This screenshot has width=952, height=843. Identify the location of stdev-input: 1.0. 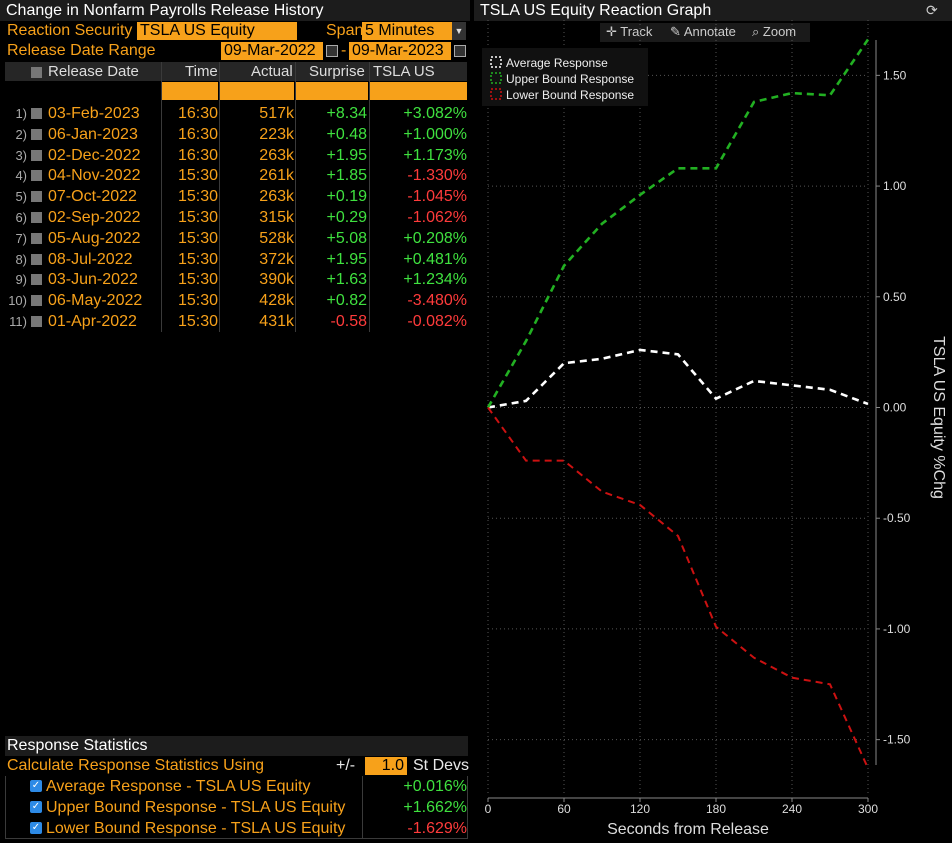
(386, 766).